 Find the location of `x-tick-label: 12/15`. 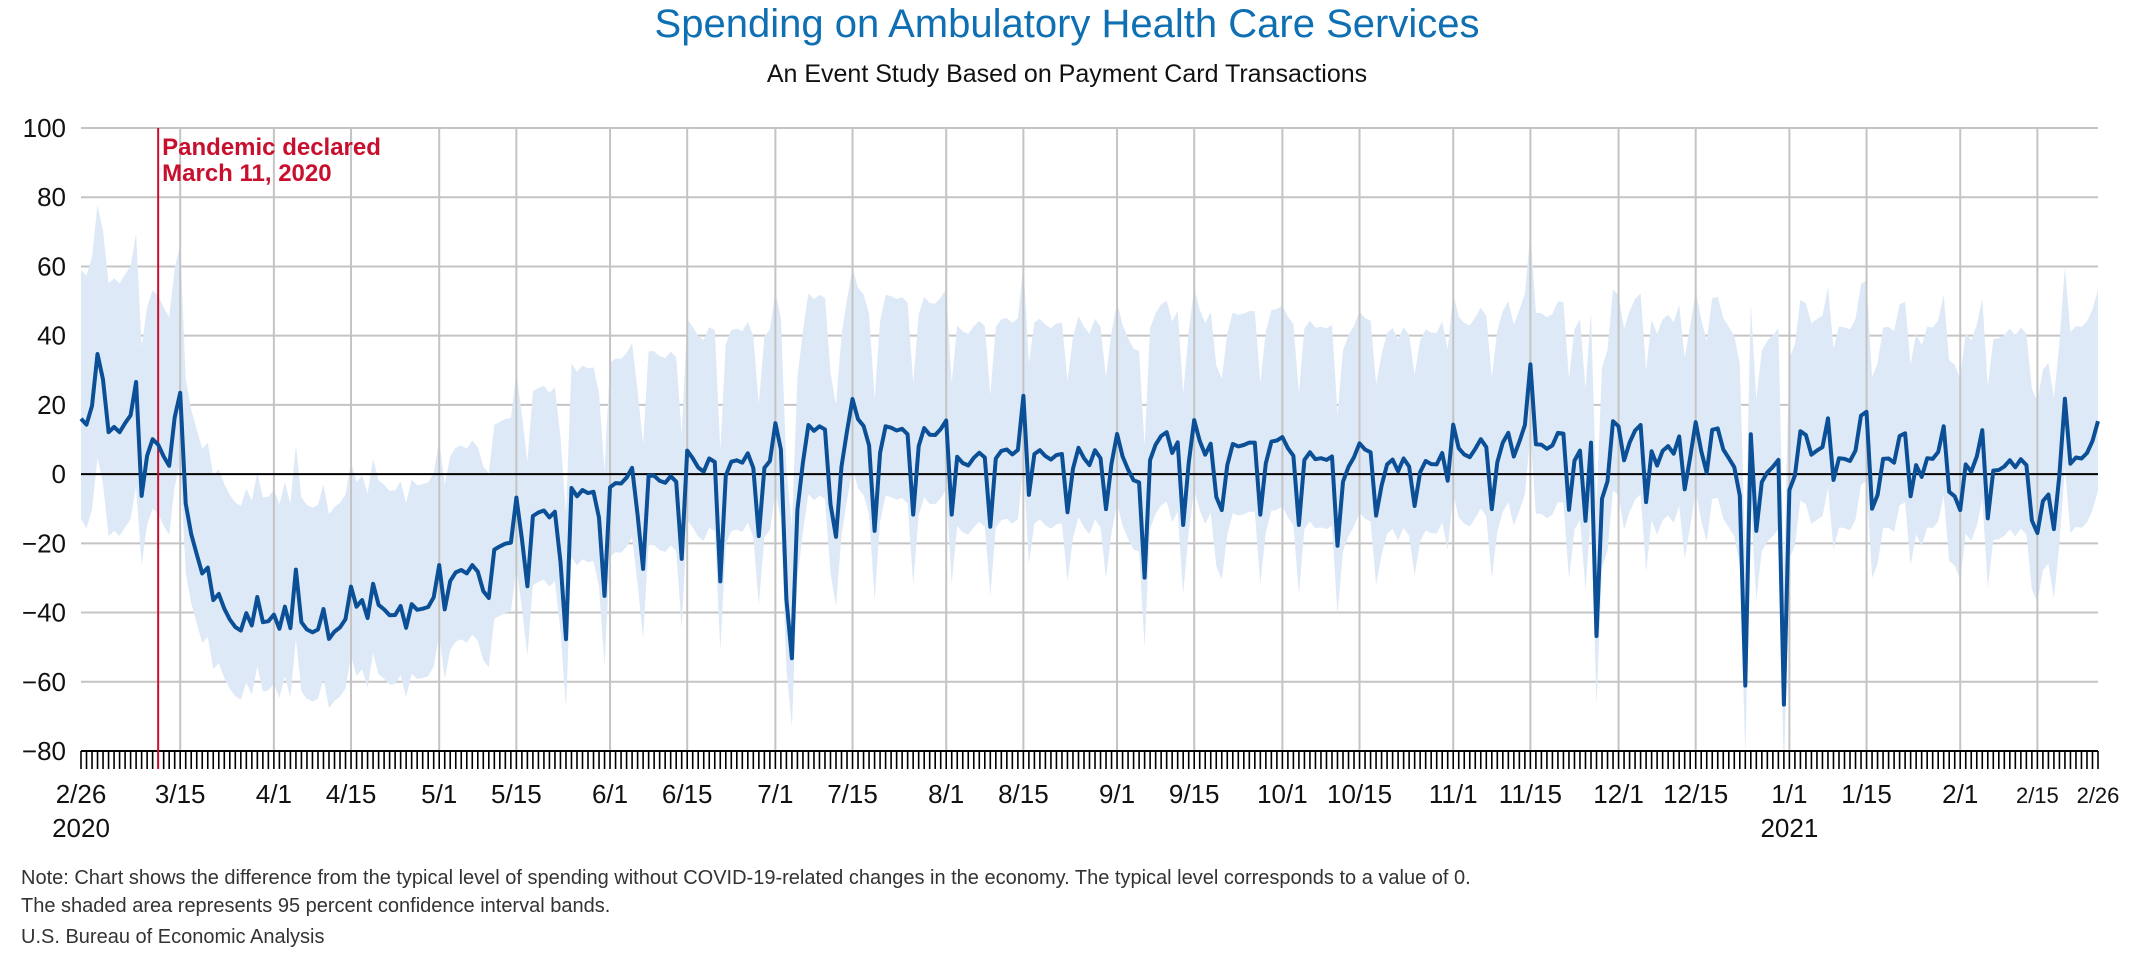

x-tick-label: 12/15 is located at coordinates (1695, 794).